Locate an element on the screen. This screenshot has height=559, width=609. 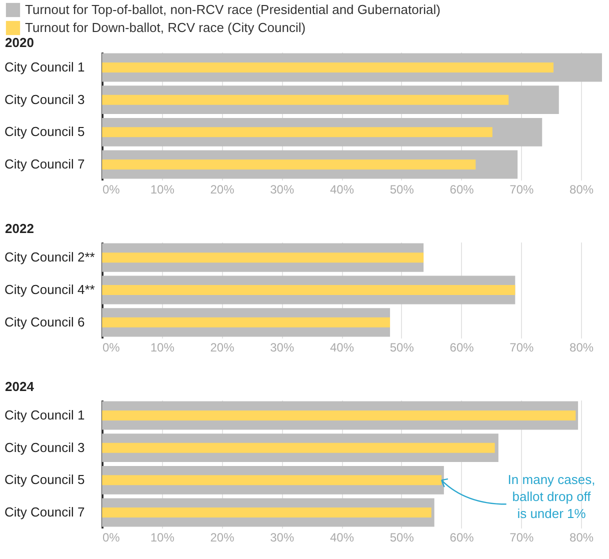
annotation: In many cases, ballot drop off is under 1% is located at coordinates (552, 497).